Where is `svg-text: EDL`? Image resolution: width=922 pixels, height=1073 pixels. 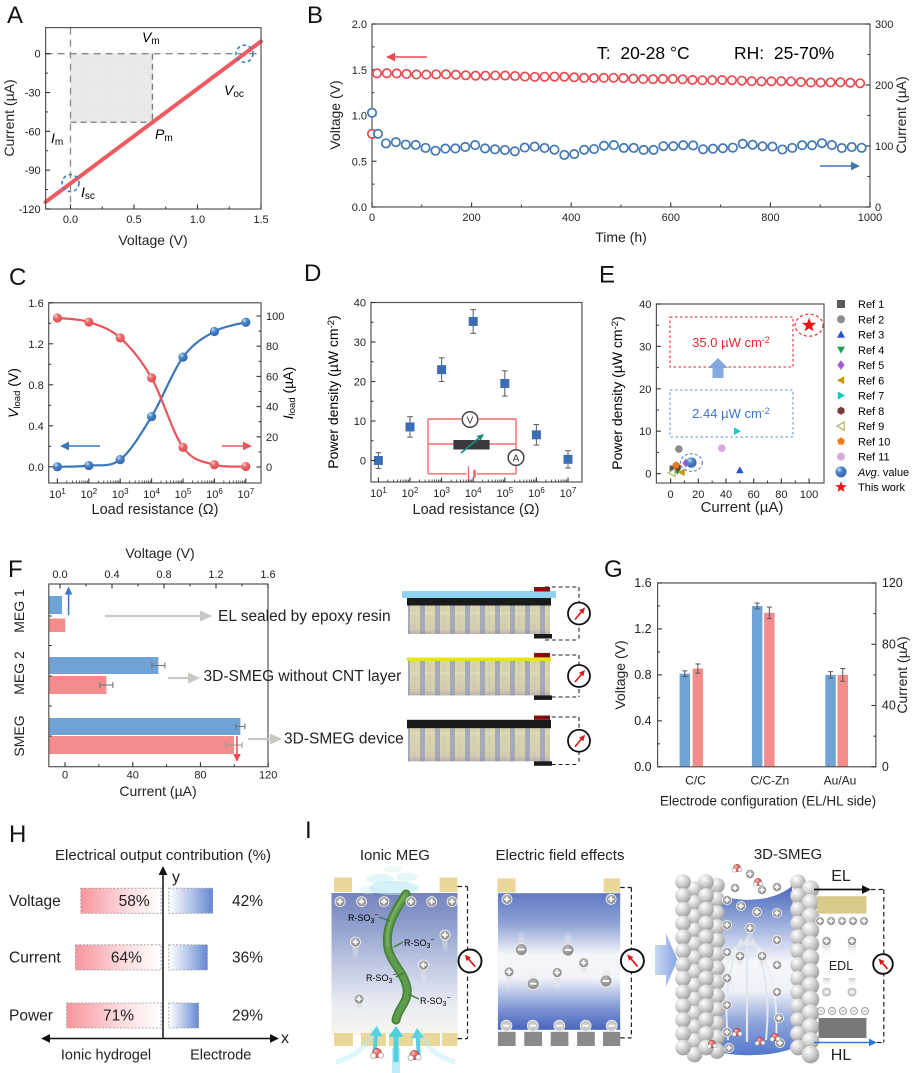
svg-text: EDL is located at coordinates (841, 966).